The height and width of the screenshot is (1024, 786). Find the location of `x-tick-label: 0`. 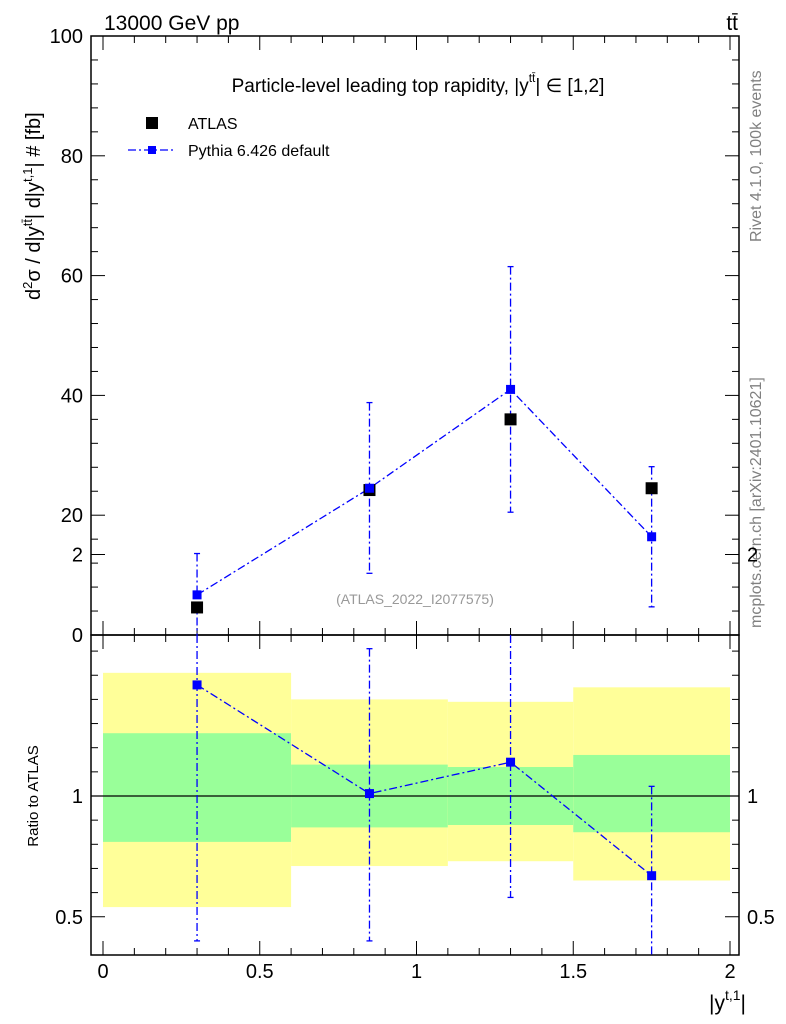

x-tick-label: 0 is located at coordinates (102, 972).